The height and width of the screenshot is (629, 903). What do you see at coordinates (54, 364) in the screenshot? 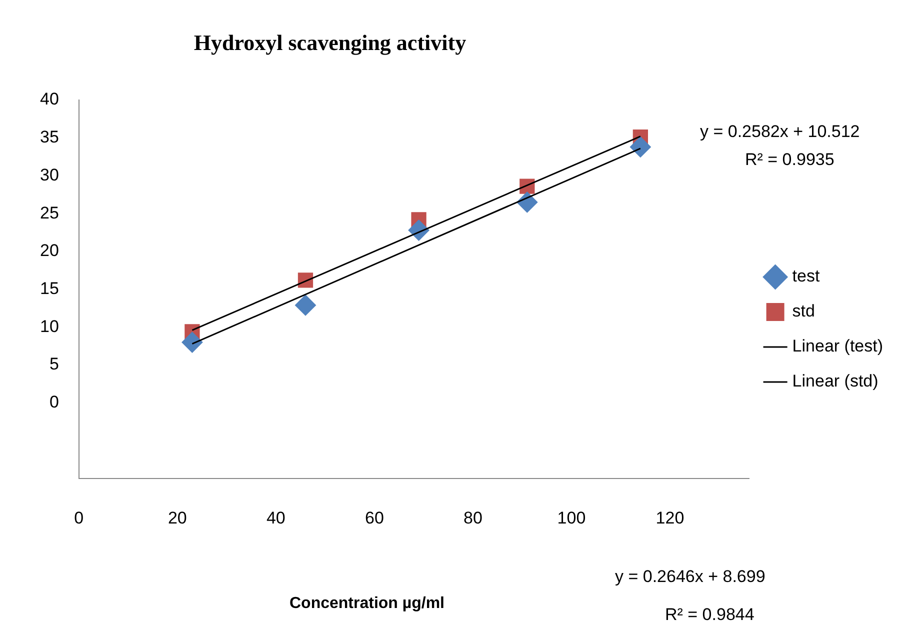
I see `y-tick-label: 5` at bounding box center [54, 364].